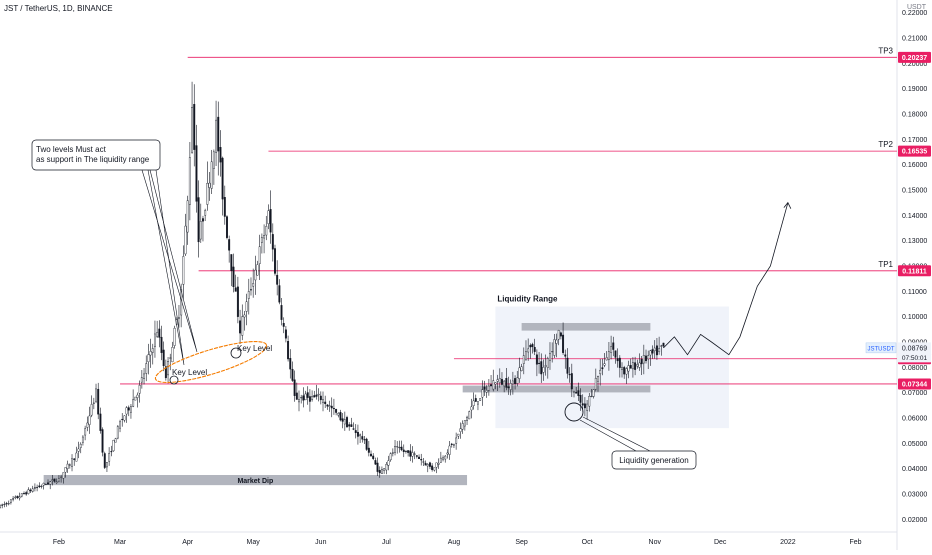 Image resolution: width=932 pixels, height=555 pixels. What do you see at coordinates (856, 542) in the screenshot?
I see `x-tick-label: Feb` at bounding box center [856, 542].